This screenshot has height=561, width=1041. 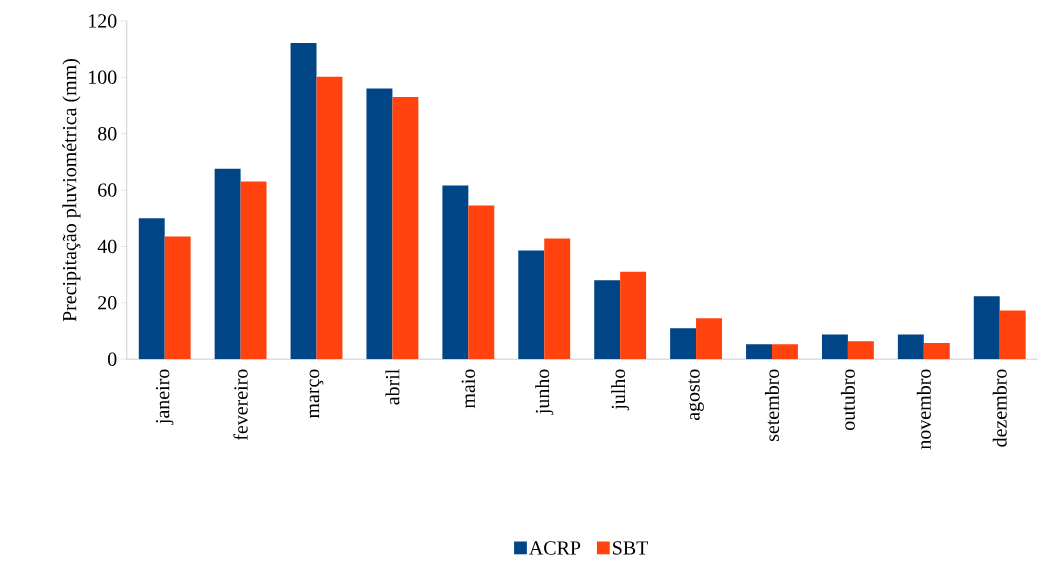 What do you see at coordinates (103, 21) in the screenshot?
I see `y-tick-label: 120` at bounding box center [103, 21].